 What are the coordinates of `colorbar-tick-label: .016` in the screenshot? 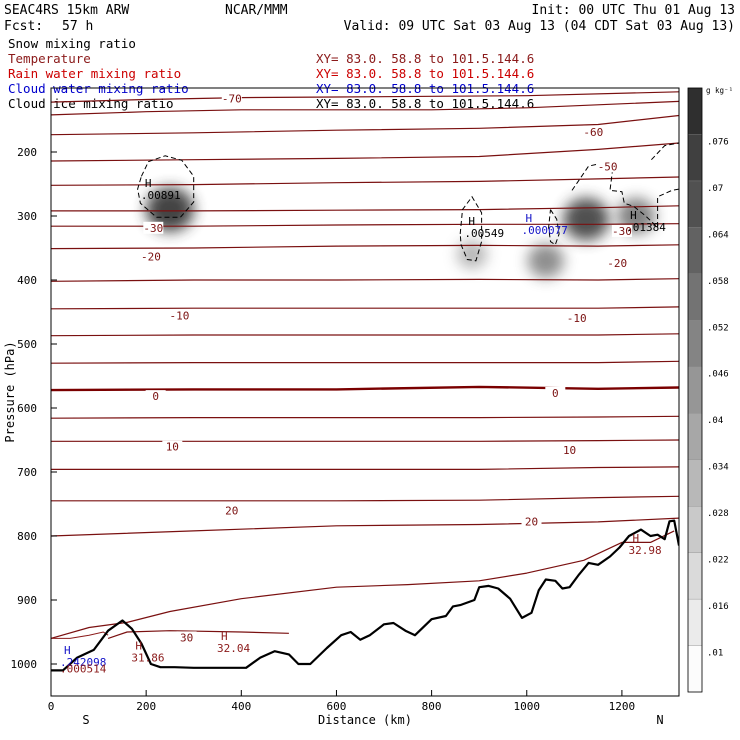 It's located at (718, 607).